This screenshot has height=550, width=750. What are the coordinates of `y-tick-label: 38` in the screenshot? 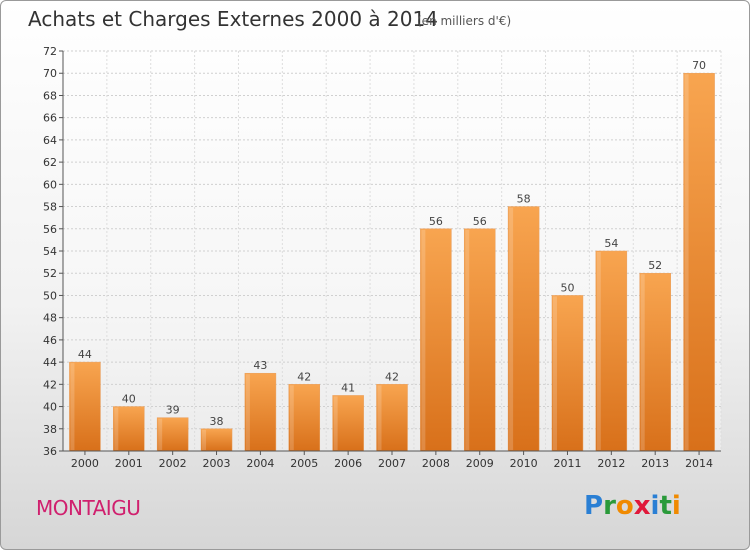 It's located at (50, 429).